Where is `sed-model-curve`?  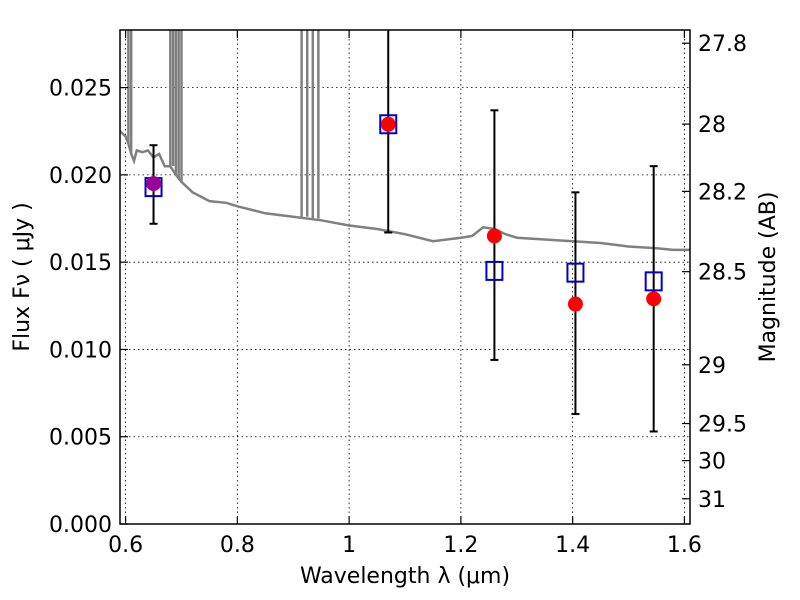 sed-model-curve is located at coordinates (405, 191).